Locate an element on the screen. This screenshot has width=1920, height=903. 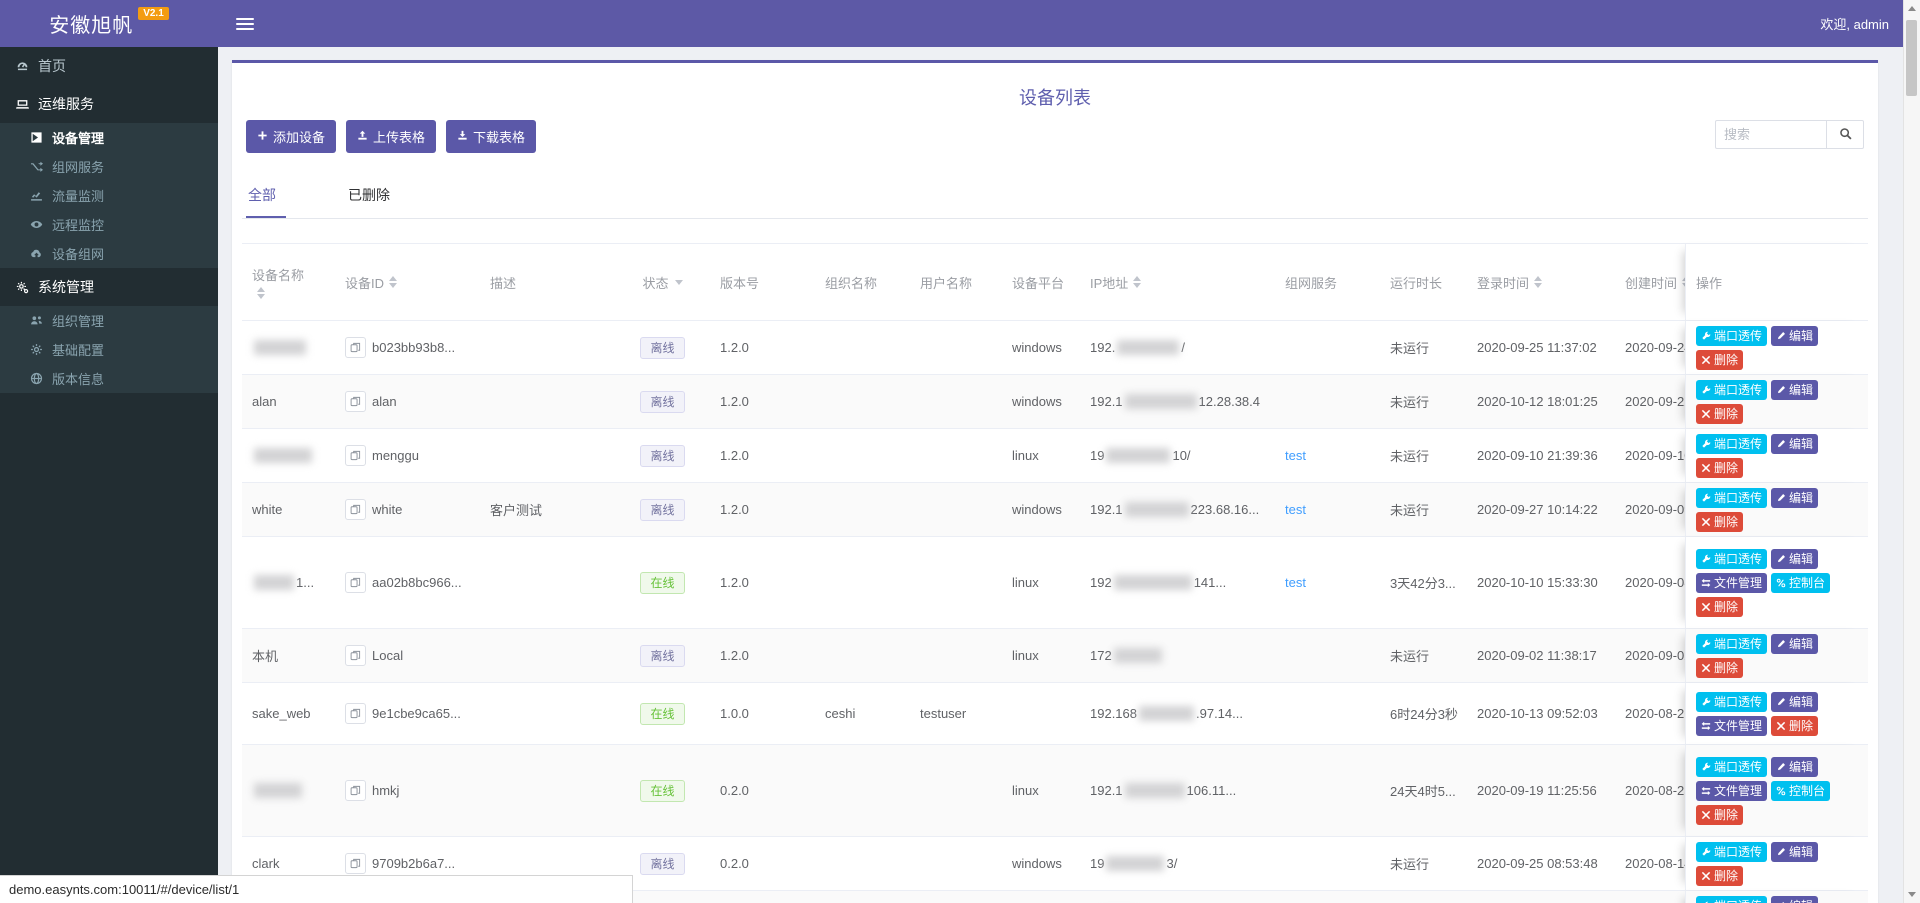
sidebar-item-device-mgmt: 设备管理 is located at coordinates (109, 137).